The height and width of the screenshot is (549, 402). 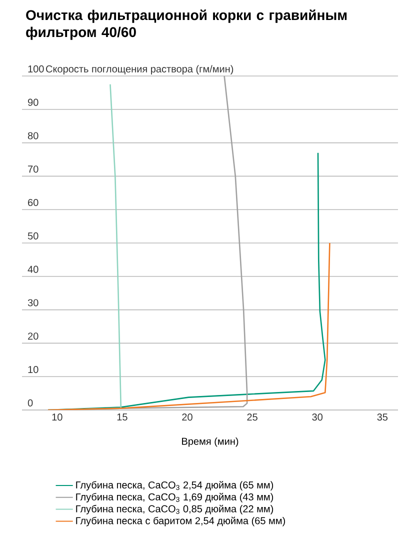 I want to click on legend-label: Глубина песка, CaCO$_{3}$ 0,85 дюйма (22 мм), so click(x=175, y=509).